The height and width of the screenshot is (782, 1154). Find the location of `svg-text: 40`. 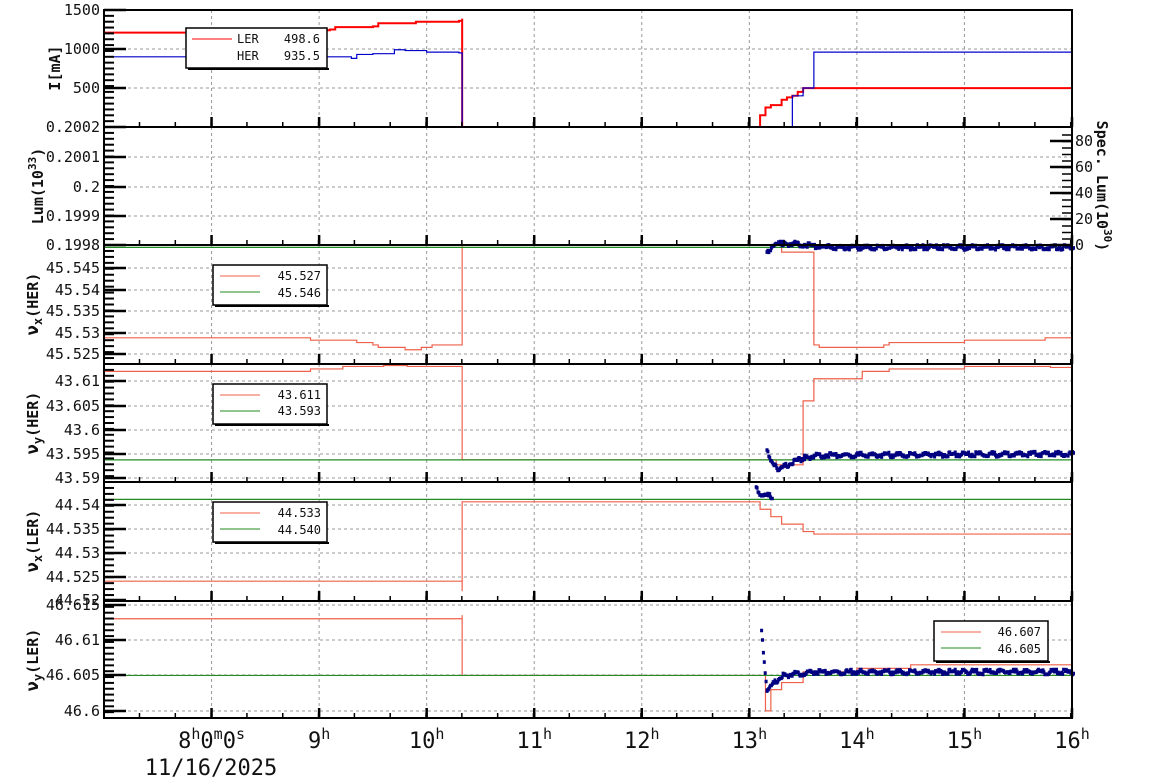

svg-text: 40 is located at coordinates (1084, 193).